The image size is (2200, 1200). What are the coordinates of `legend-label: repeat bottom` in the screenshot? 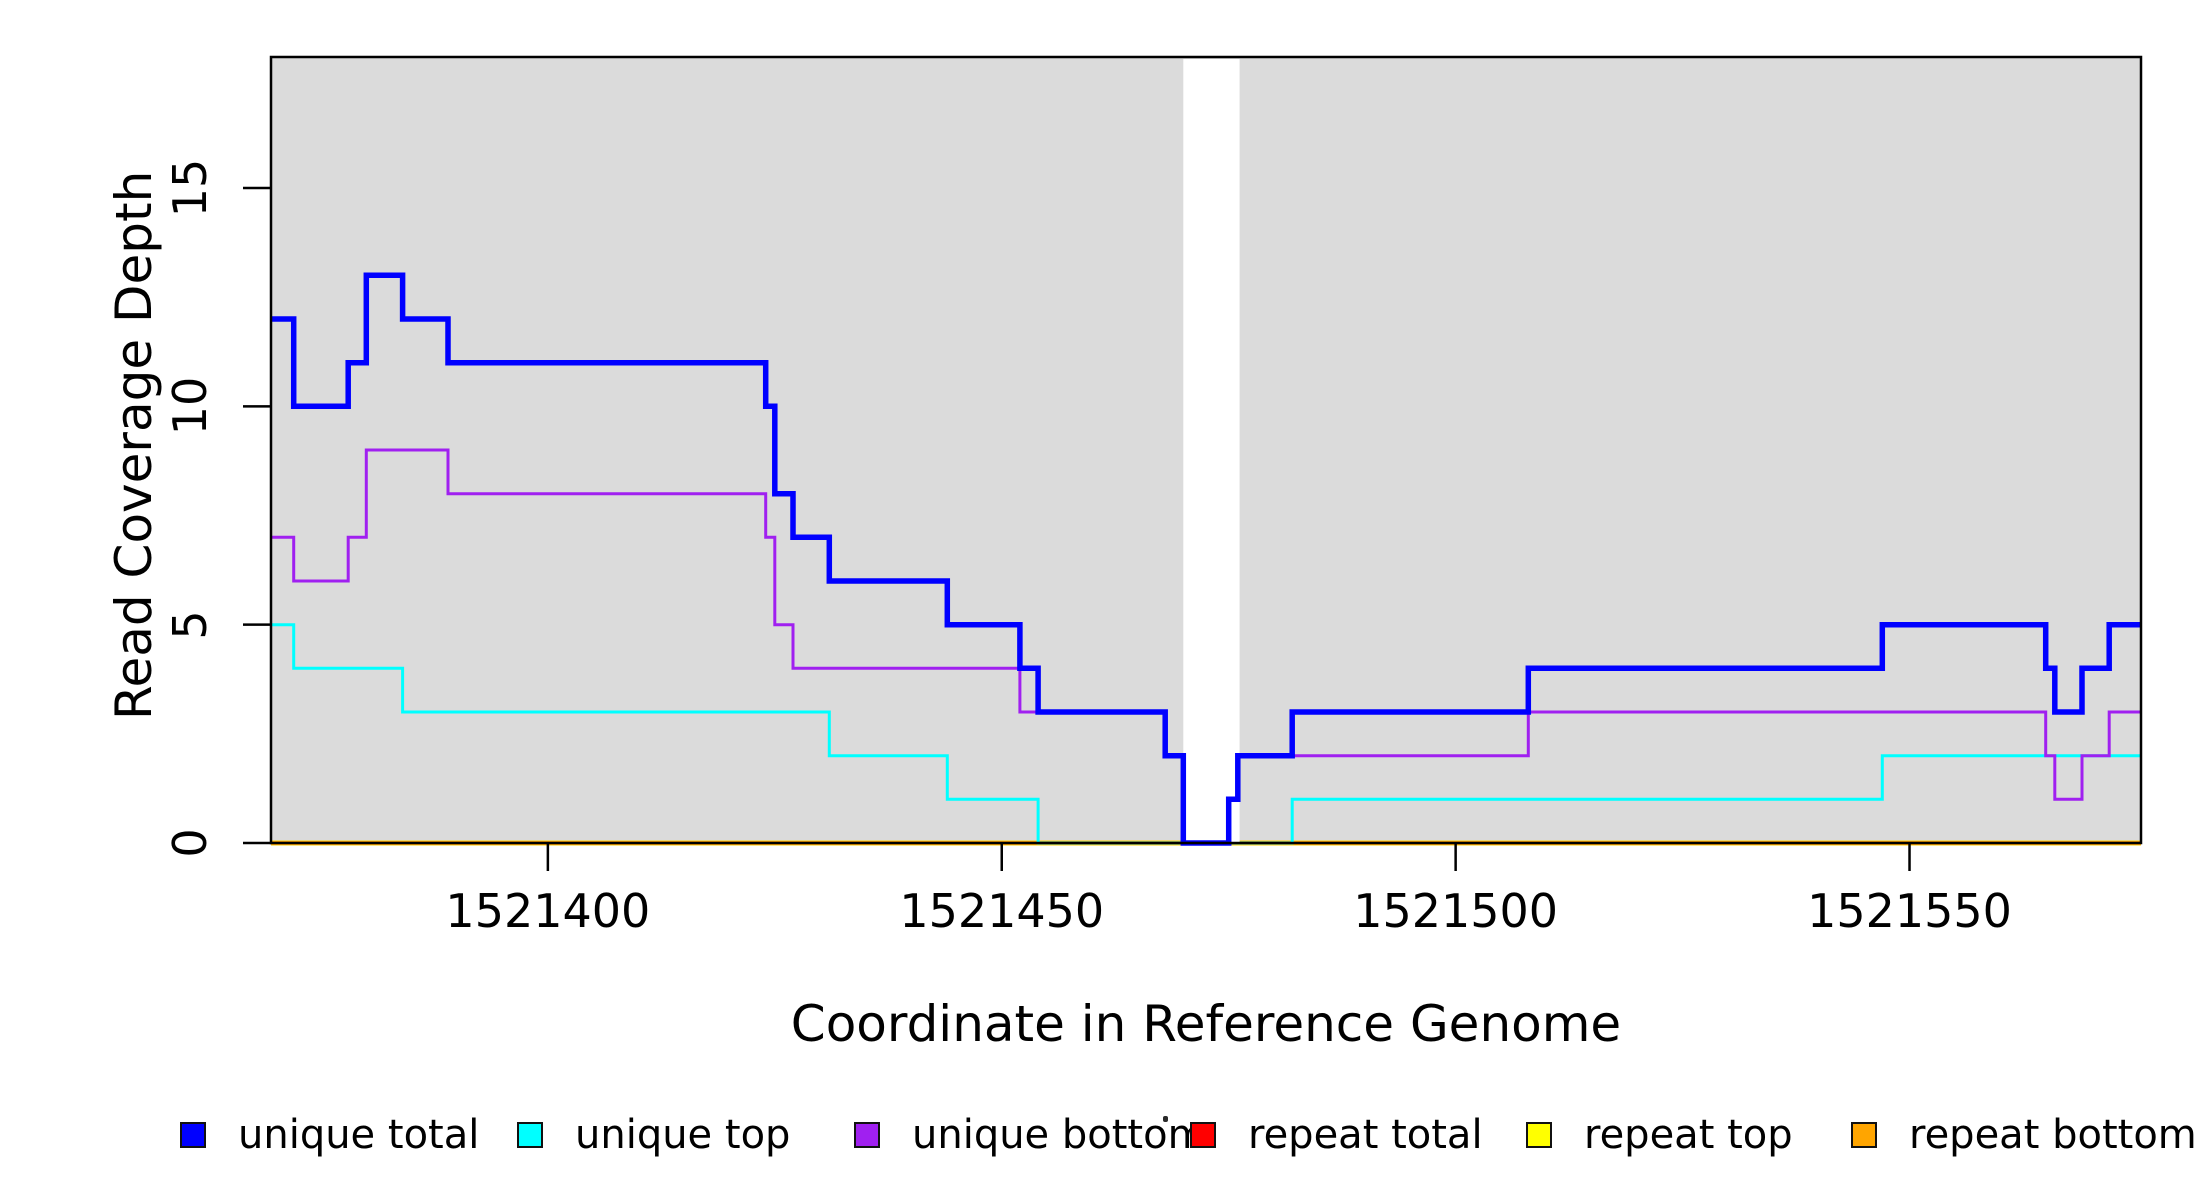 It's located at (2053, 1135).